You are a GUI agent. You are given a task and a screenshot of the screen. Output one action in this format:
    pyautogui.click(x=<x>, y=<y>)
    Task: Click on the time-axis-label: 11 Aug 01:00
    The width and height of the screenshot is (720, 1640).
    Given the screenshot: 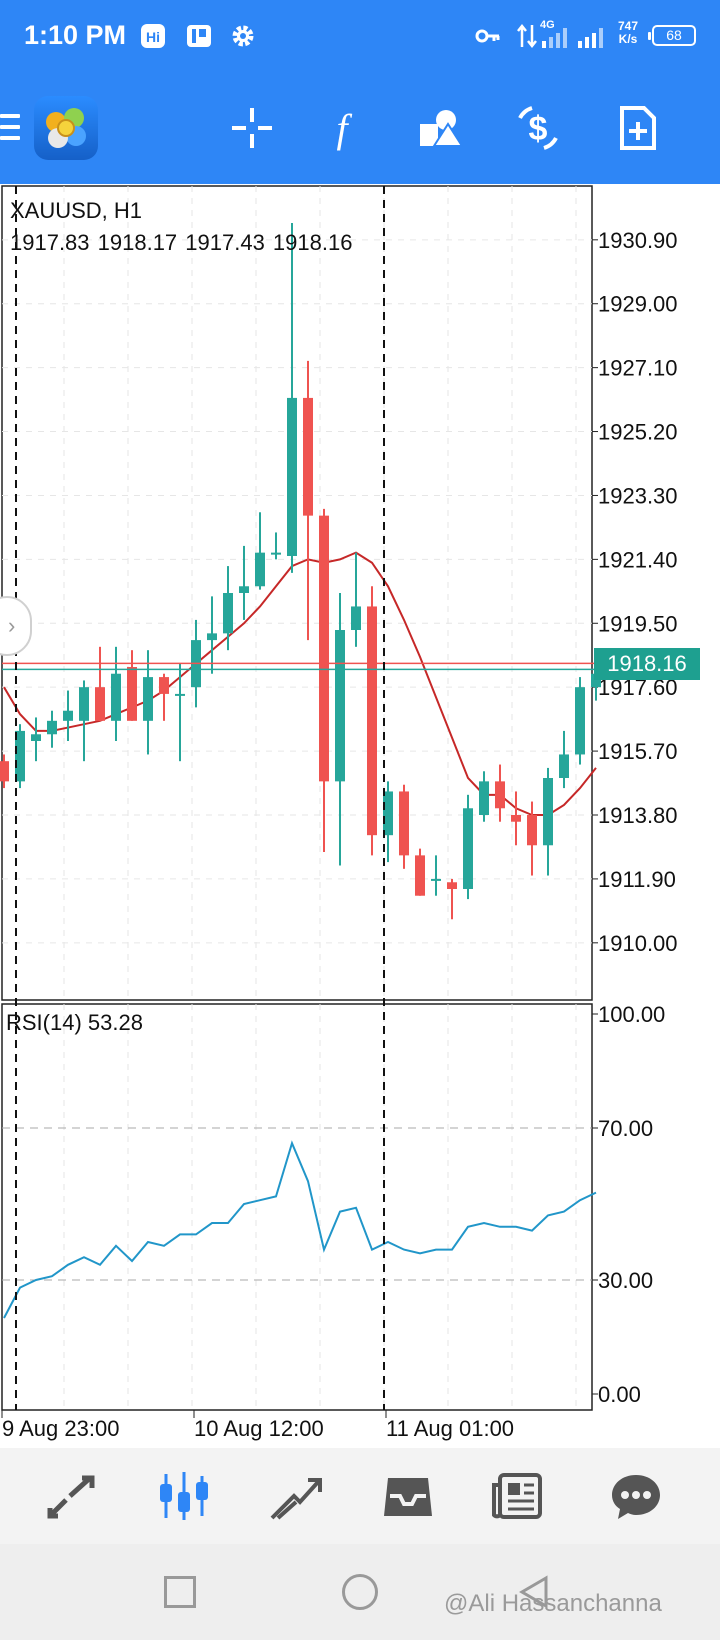 What is the action you would take?
    pyautogui.click(x=450, y=1428)
    